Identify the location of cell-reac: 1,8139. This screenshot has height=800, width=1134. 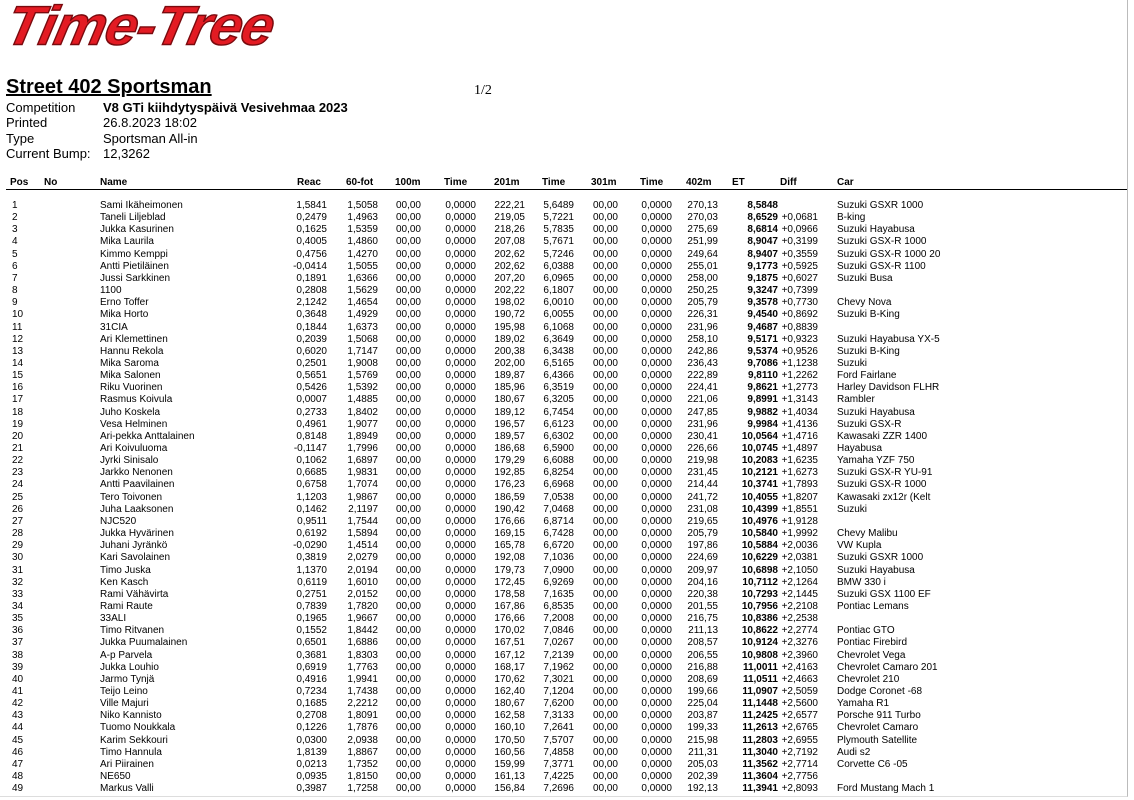
(311, 752).